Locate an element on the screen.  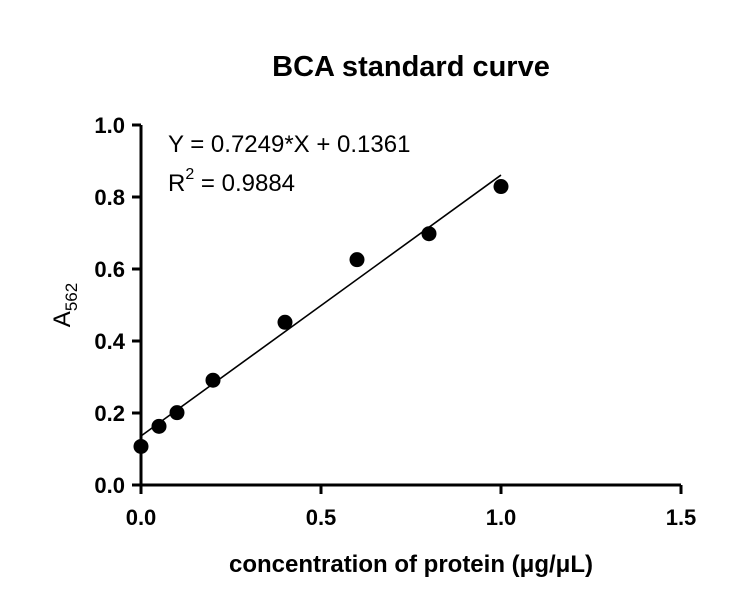
y-tick-label: 0.0 is located at coordinates (109, 485).